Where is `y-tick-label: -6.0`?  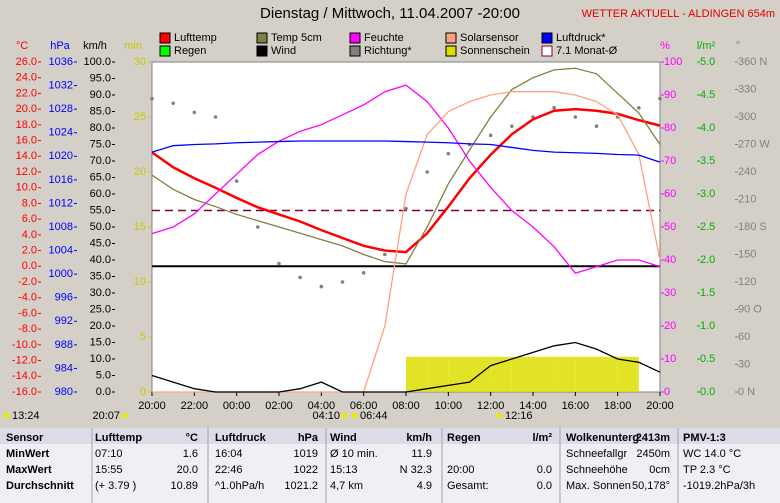
y-tick-label: -6.0 is located at coordinates (27, 313).